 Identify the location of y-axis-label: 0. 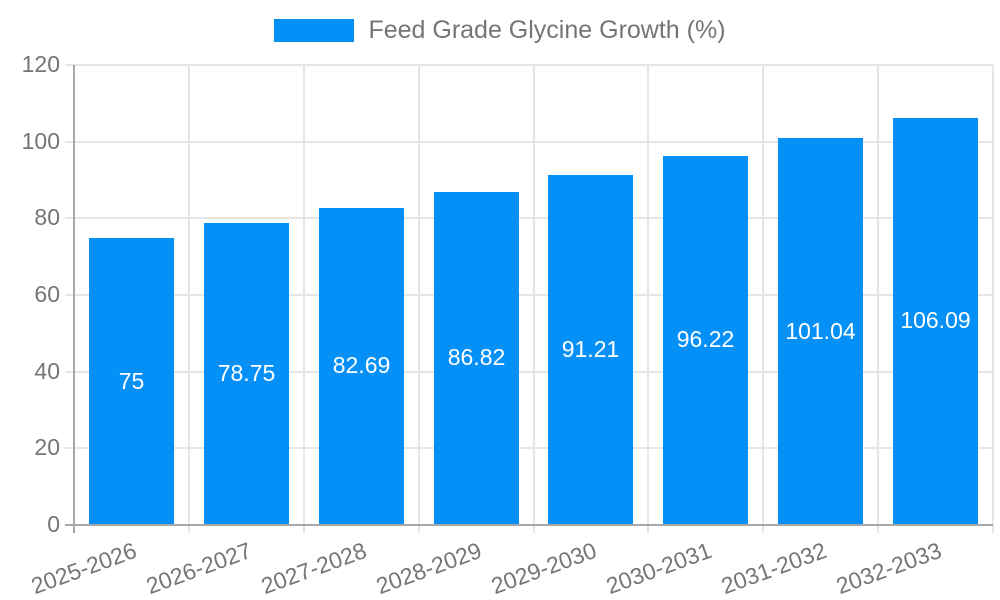
(53, 524).